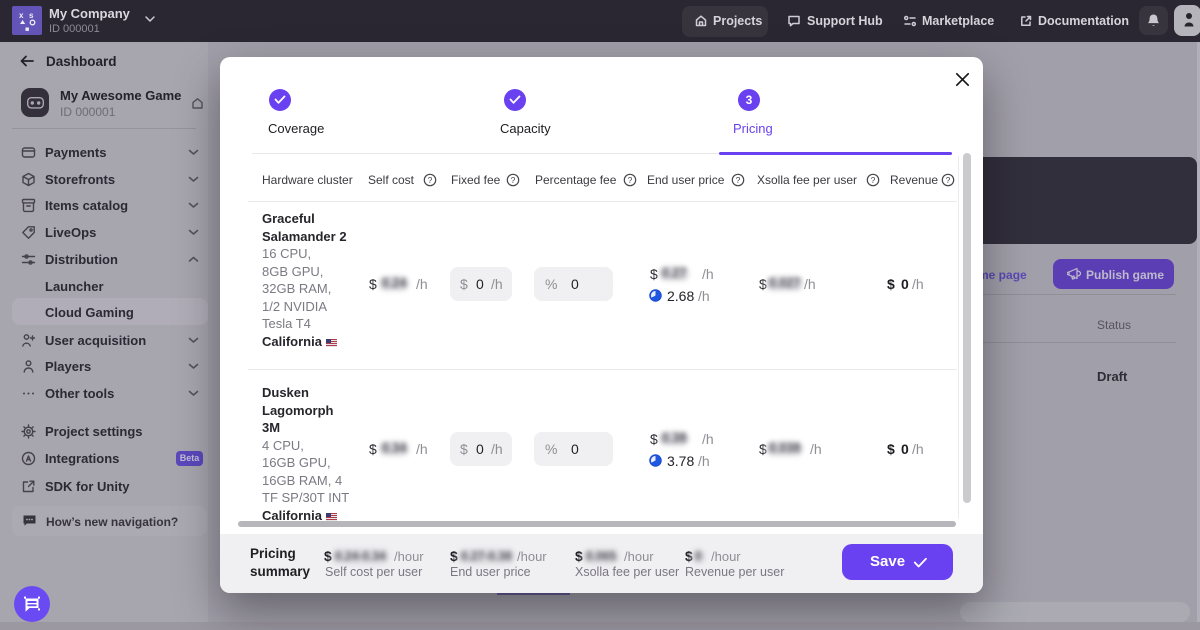  What do you see at coordinates (21, 15) in the screenshot?
I see `svg-text: x` at bounding box center [21, 15].